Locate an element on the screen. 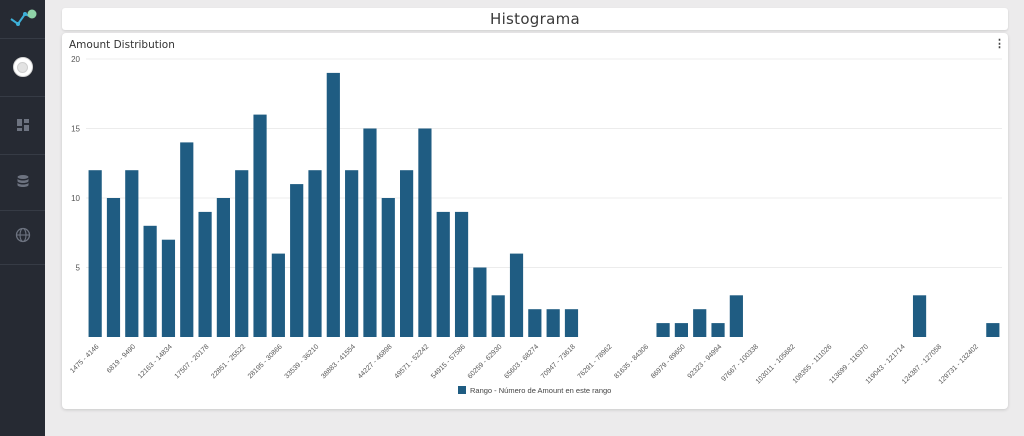  x-tick-label: 44227 - 46898 is located at coordinates (375, 361).